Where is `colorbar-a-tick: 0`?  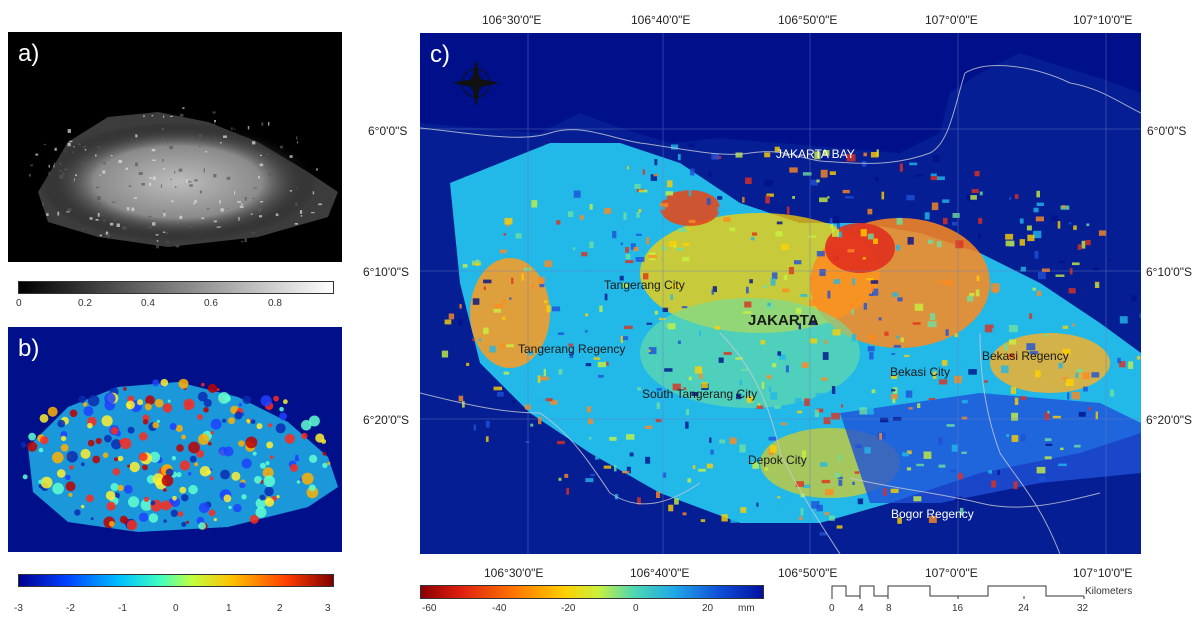
colorbar-a-tick: 0 is located at coordinates (19, 303).